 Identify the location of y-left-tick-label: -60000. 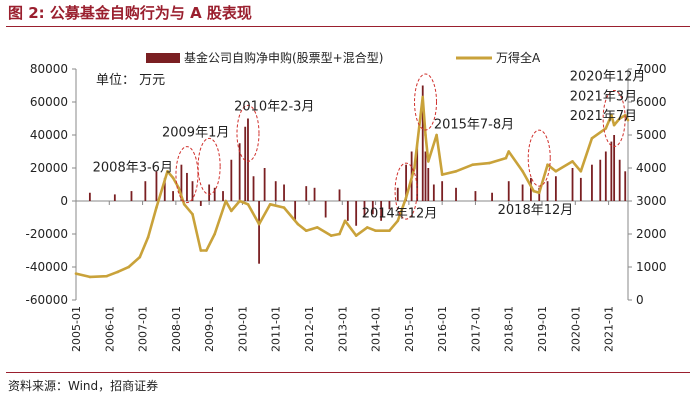
(46, 300).